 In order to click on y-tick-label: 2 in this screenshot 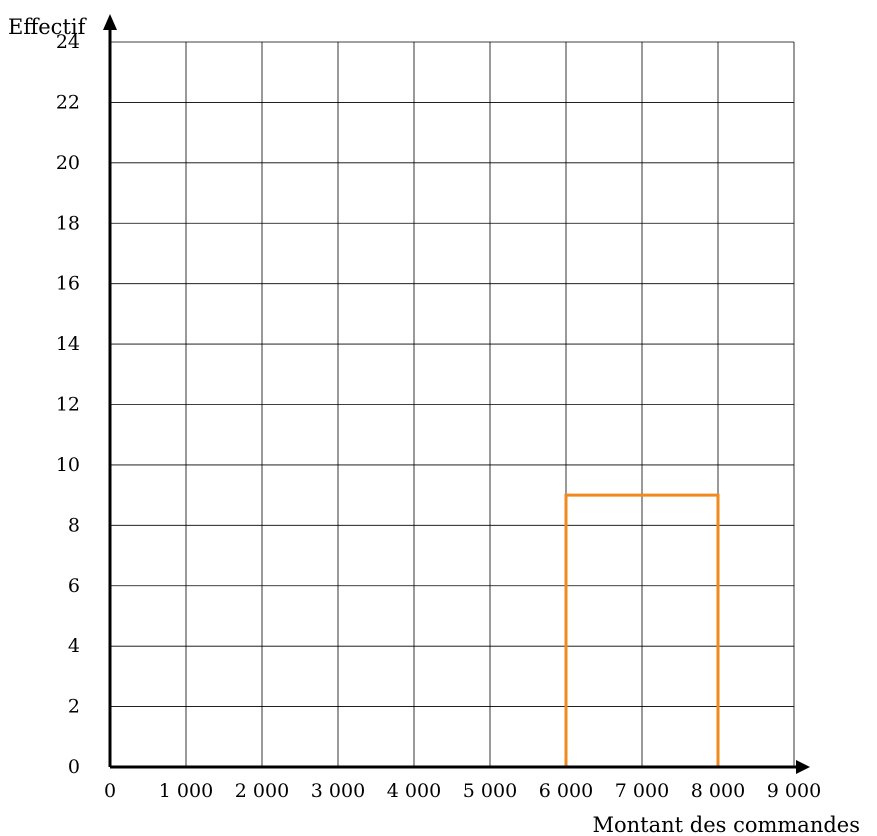, I will do `click(74, 707)`.